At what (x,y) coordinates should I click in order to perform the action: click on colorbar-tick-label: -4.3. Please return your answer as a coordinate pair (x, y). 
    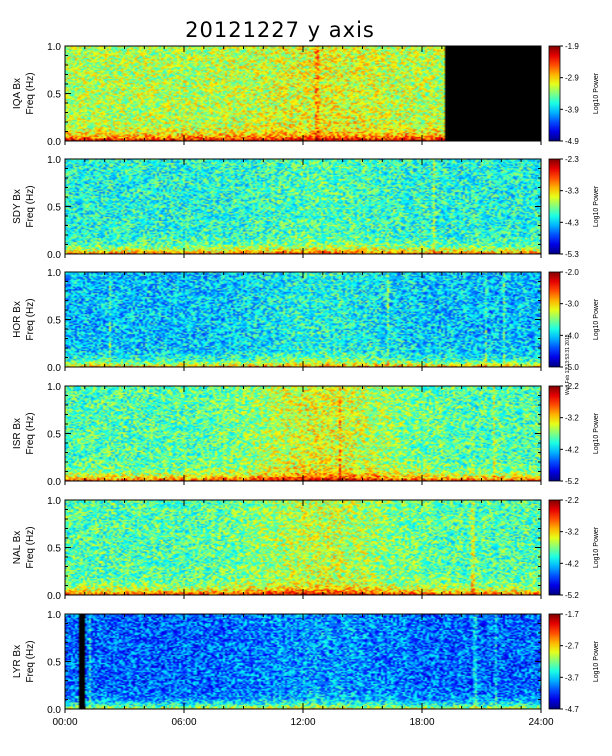
    Looking at the image, I should click on (572, 222).